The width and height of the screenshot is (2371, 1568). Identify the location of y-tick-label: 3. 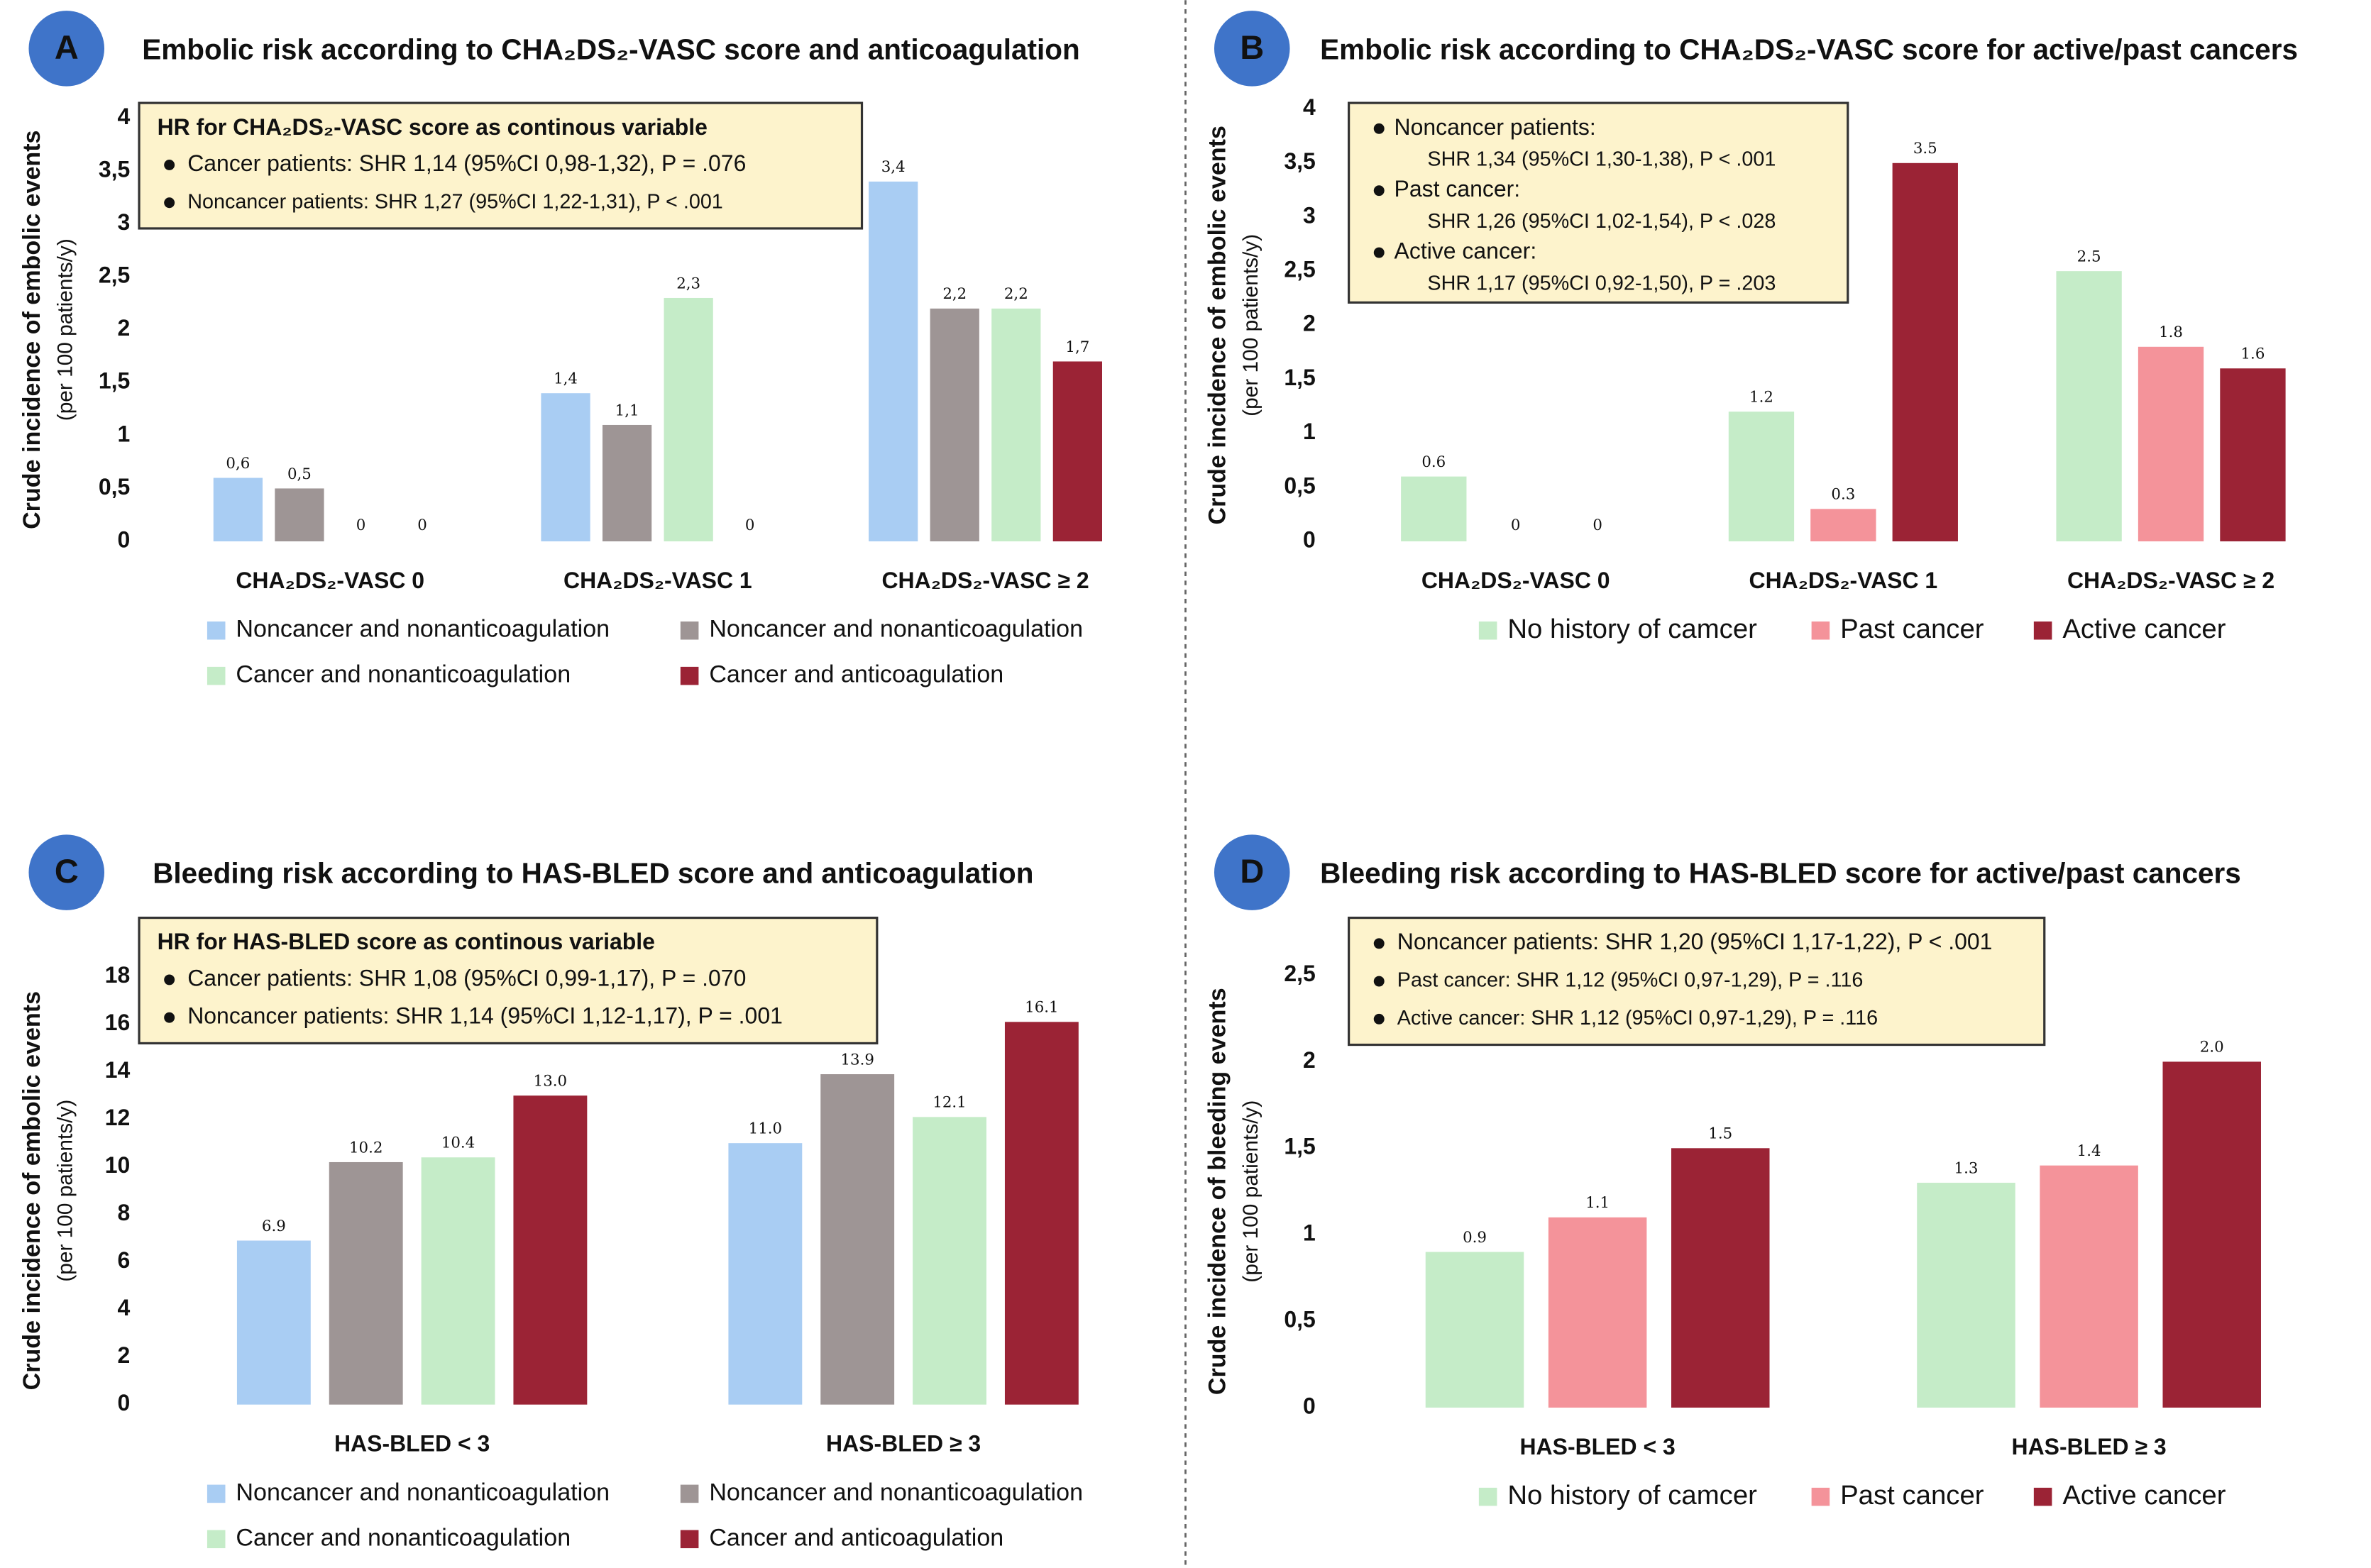
(1309, 215).